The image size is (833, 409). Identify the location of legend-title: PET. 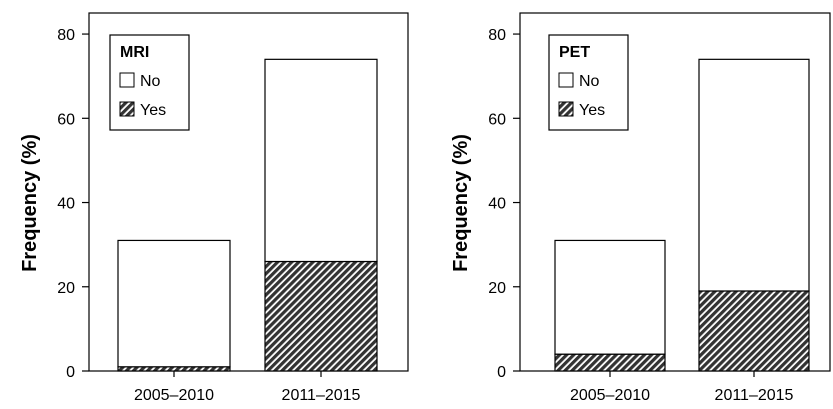
(574, 52).